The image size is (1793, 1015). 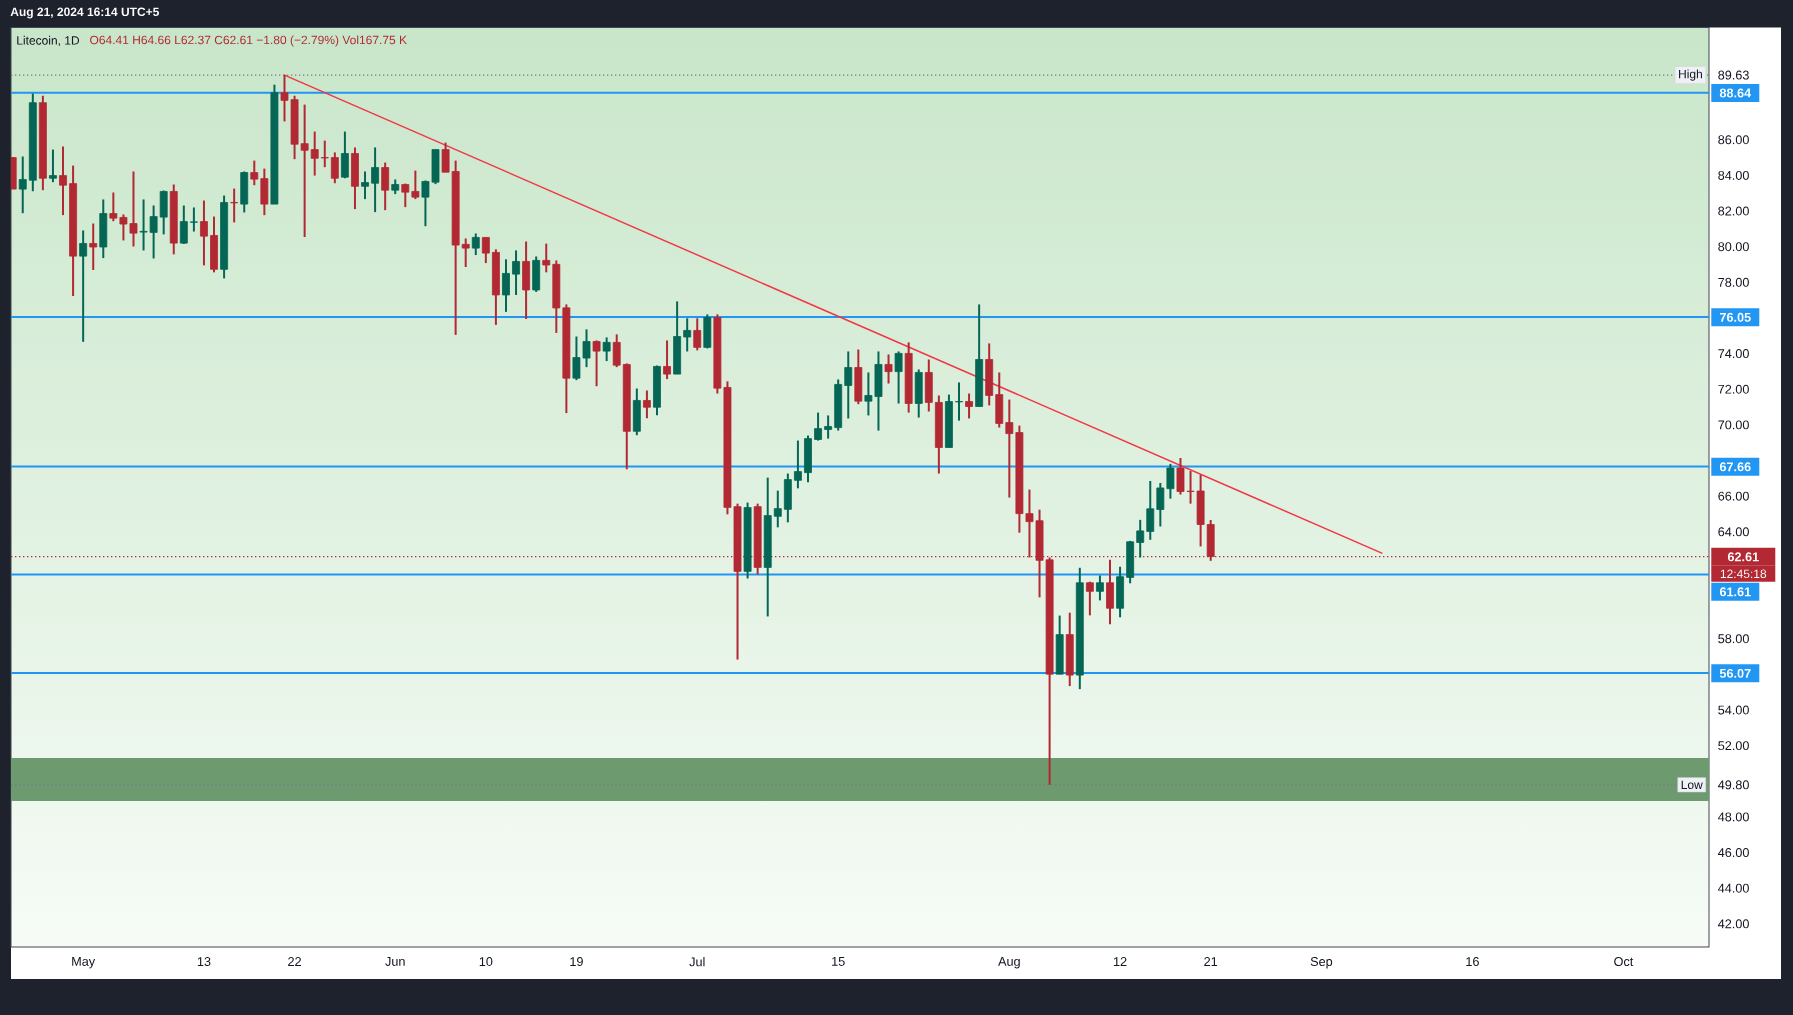 What do you see at coordinates (1733, 924) in the screenshot?
I see `y-tick-label: 42.00` at bounding box center [1733, 924].